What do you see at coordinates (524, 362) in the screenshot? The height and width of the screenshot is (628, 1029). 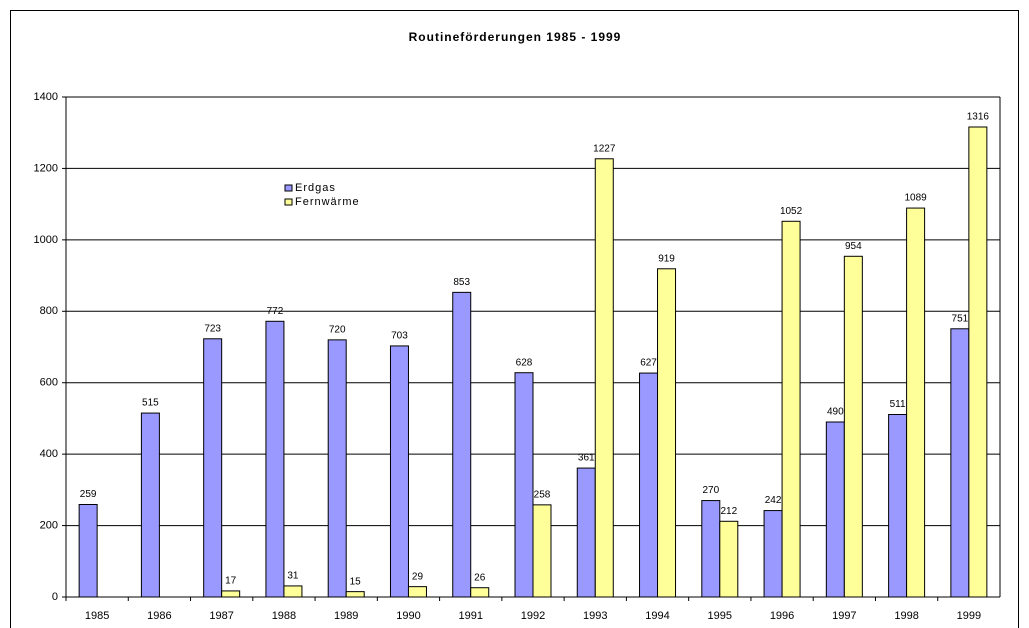 I see `value-label: 628` at bounding box center [524, 362].